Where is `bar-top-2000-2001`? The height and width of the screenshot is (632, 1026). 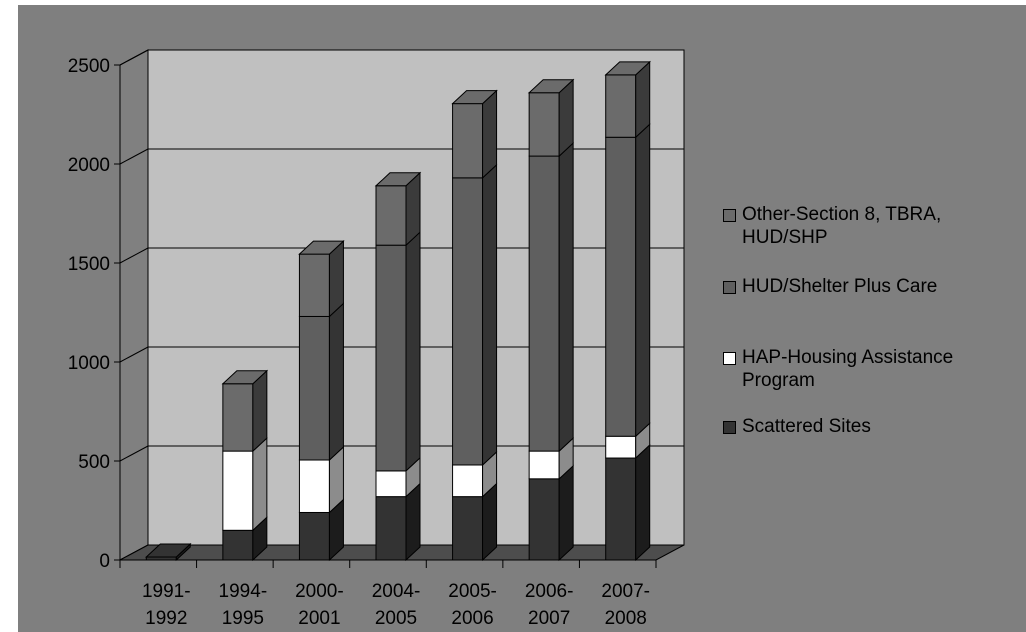
bar-top-2000-2001 is located at coordinates (321, 247).